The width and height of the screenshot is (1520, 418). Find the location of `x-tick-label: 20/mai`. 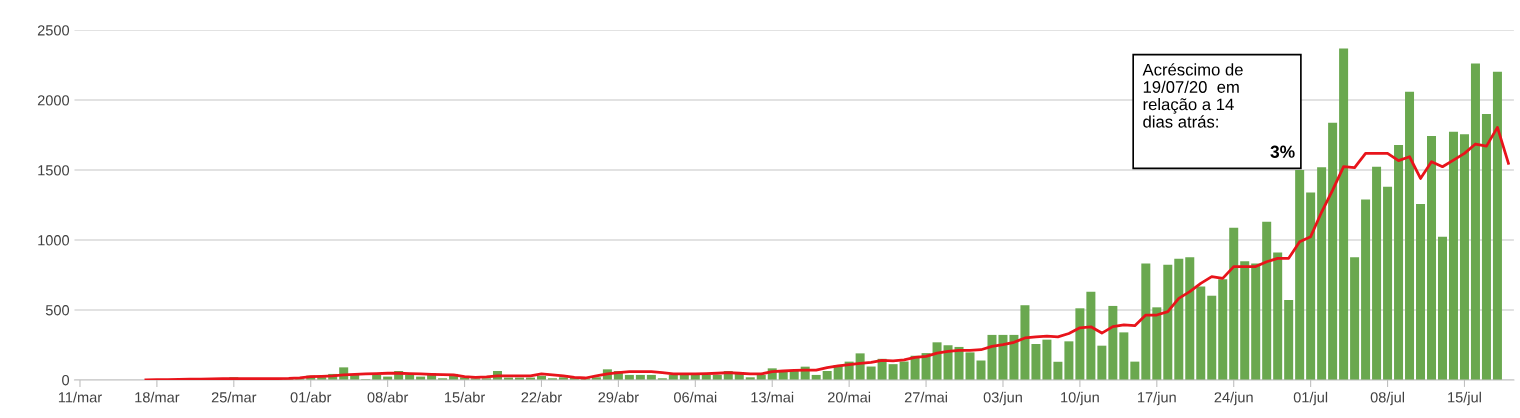

x-tick-label: 20/mai is located at coordinates (849, 397).